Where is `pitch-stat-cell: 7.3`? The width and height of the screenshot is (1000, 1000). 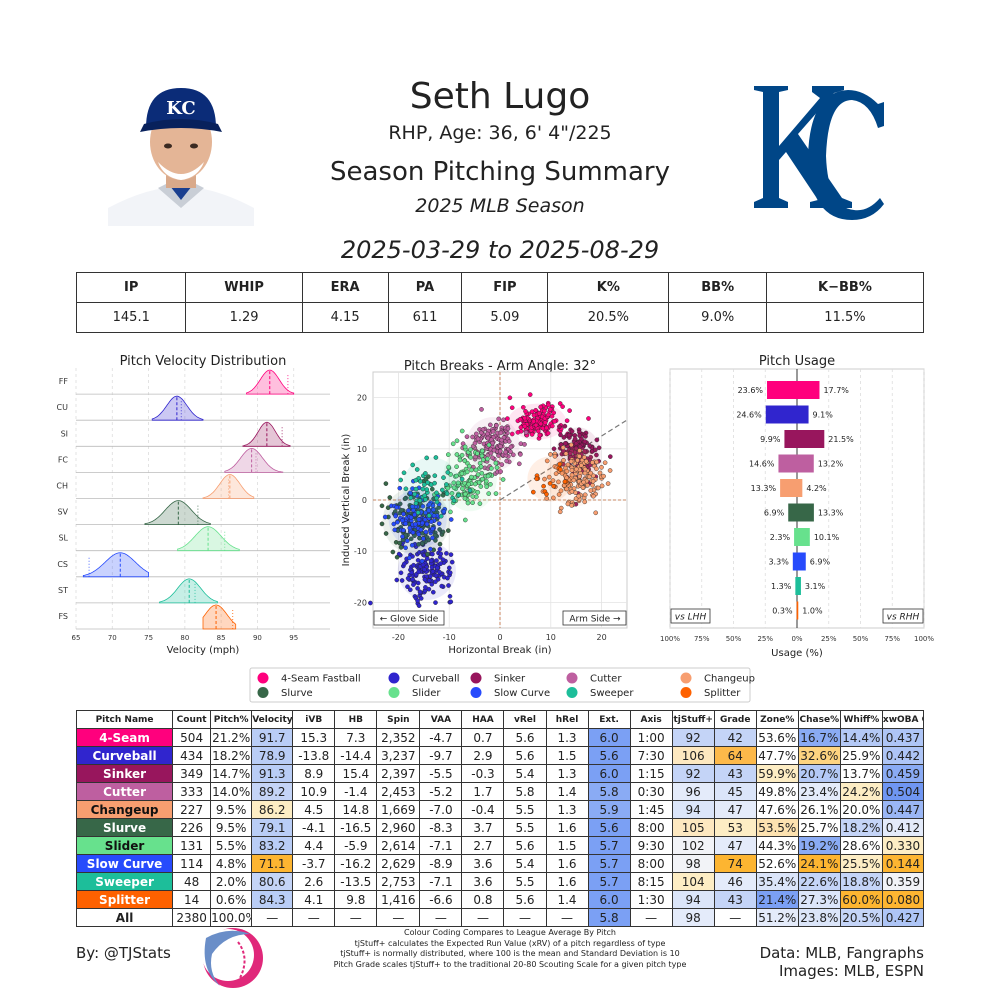
pitch-stat-cell: 7.3 is located at coordinates (356, 737).